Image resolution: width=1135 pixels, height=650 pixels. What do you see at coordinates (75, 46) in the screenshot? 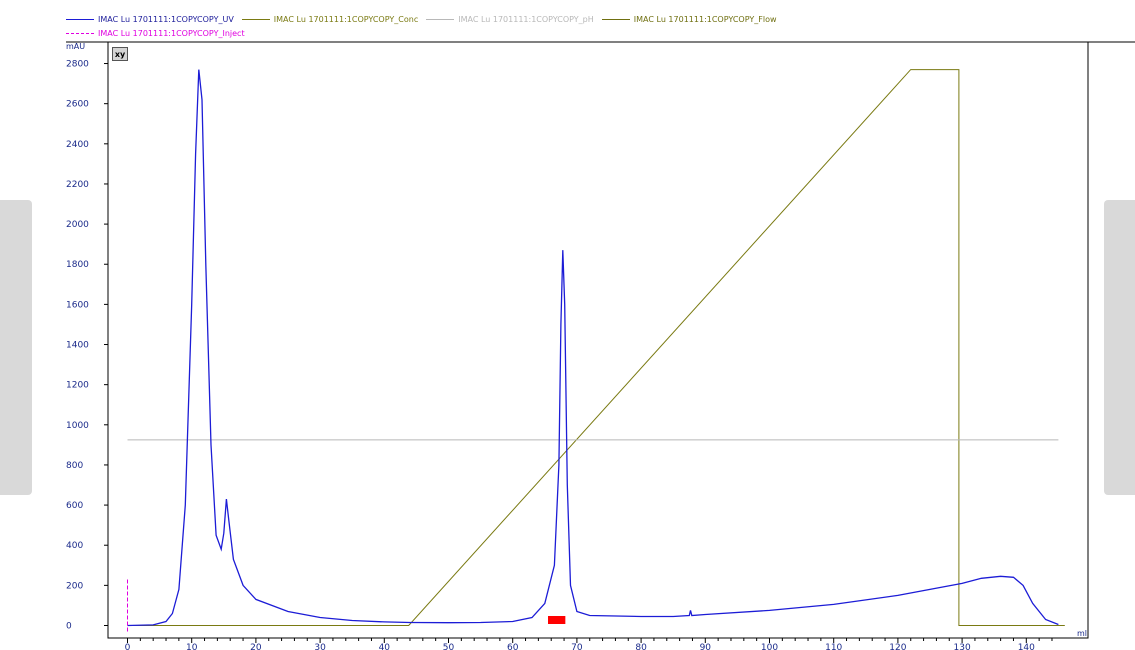
I see `y-axis-unit: mAU` at bounding box center [75, 46].